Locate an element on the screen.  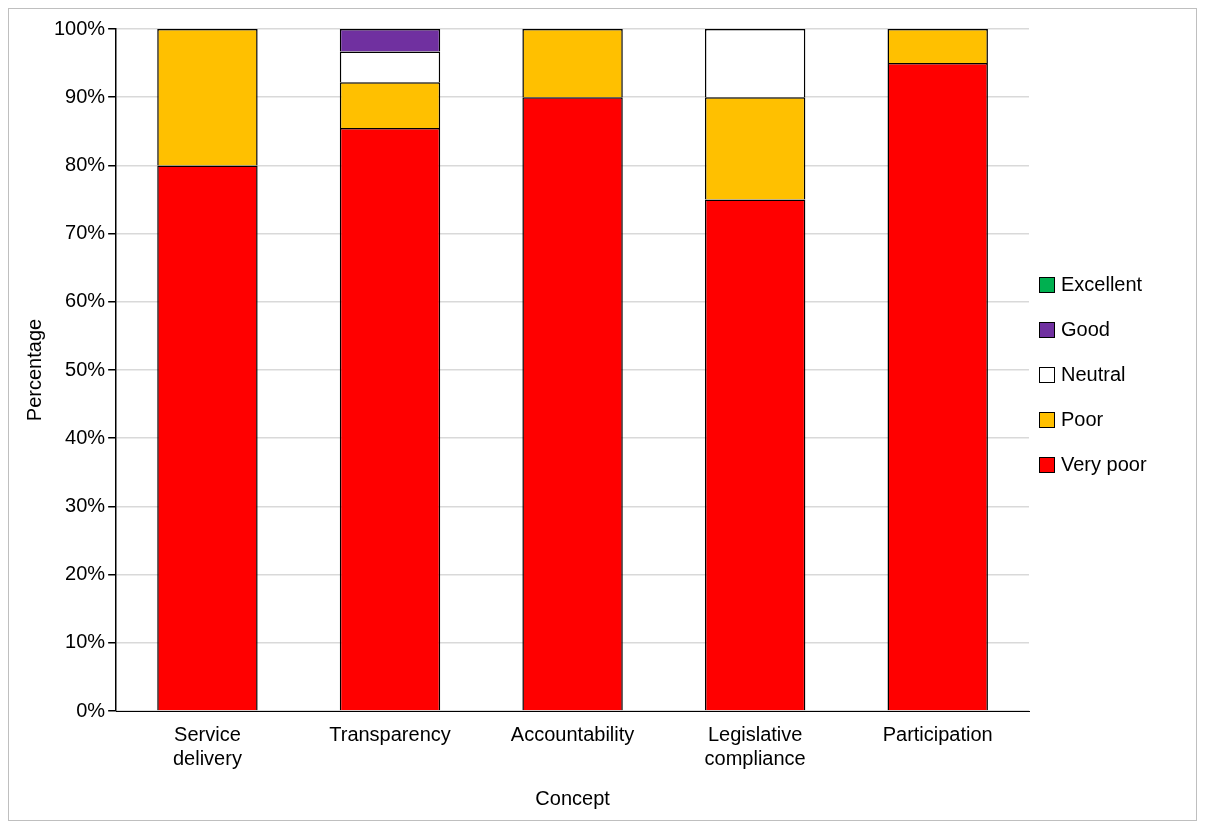
legend-label: Neutral is located at coordinates (1093, 374).